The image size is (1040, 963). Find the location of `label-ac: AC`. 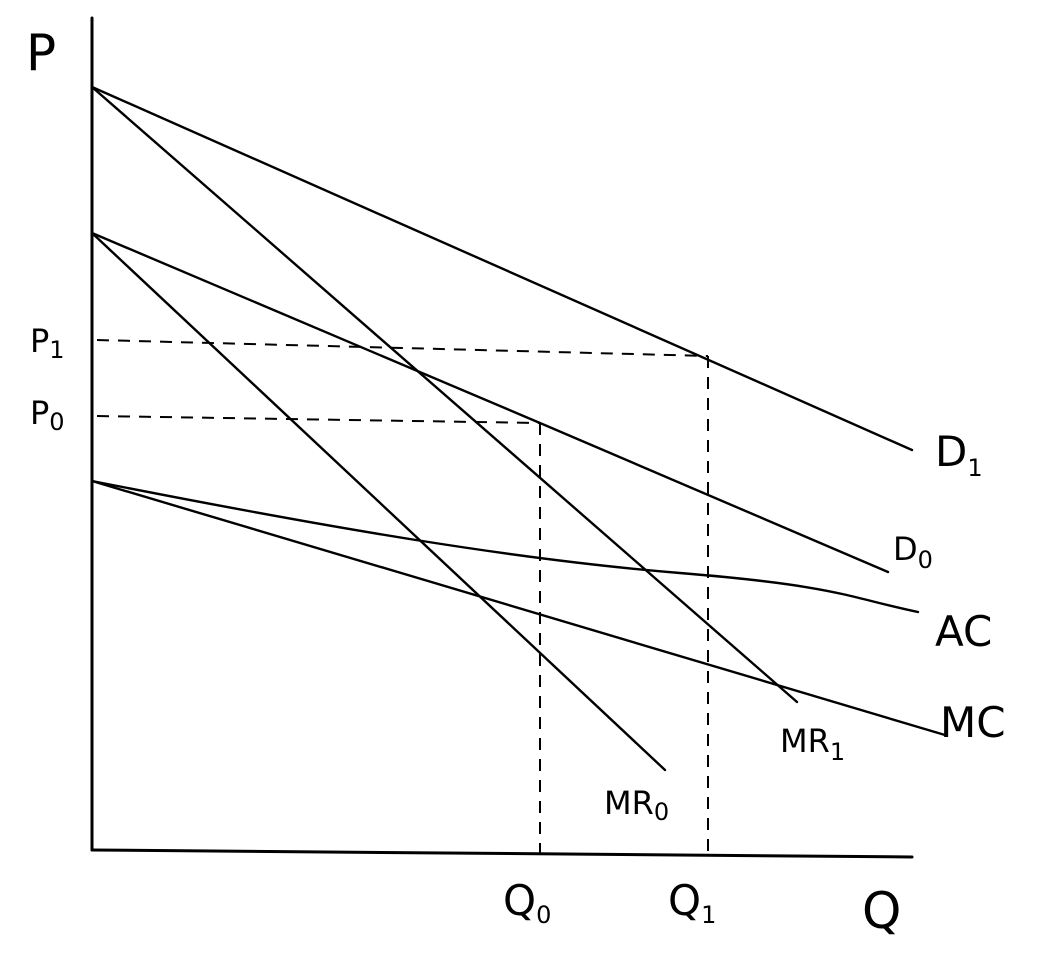

label-ac: AC is located at coordinates (963, 631).